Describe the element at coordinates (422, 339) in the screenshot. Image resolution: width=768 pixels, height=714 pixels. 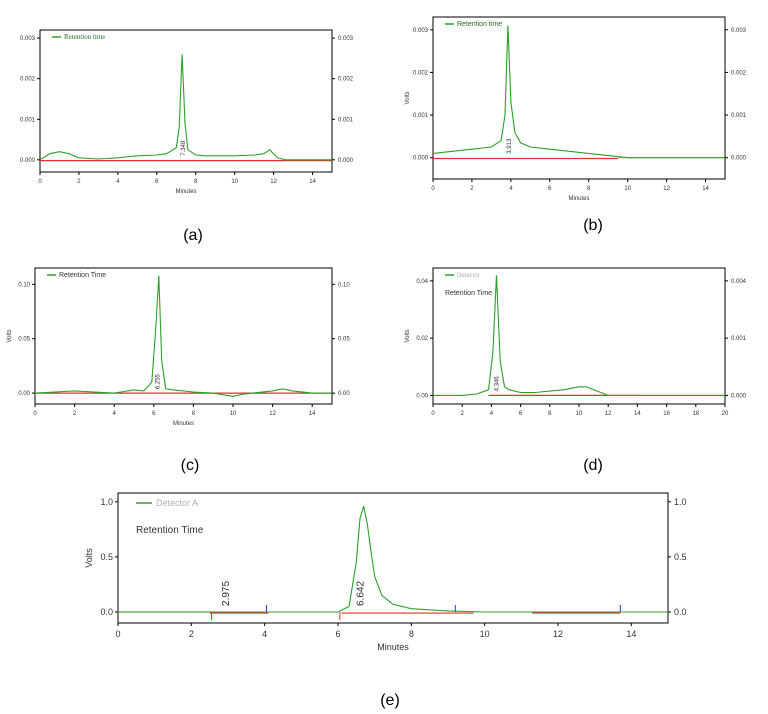
I see `y-tick-label: 0.02` at that location.